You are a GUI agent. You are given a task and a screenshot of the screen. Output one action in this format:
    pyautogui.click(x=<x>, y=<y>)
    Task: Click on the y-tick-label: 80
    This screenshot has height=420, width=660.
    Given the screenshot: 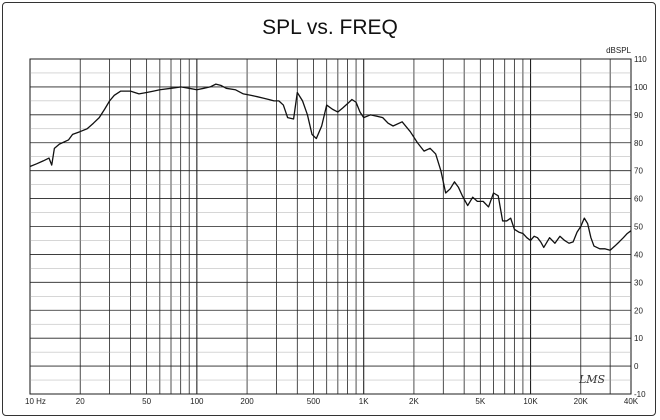 What is the action you would take?
    pyautogui.click(x=638, y=143)
    